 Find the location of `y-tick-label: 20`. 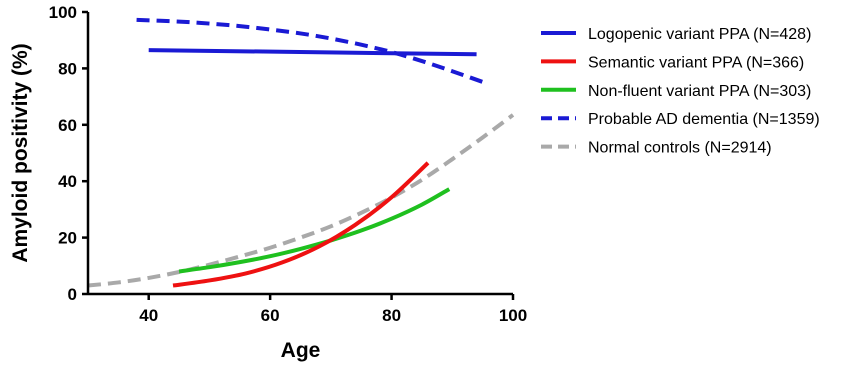

y-tick-label: 20 is located at coordinates (67, 238).